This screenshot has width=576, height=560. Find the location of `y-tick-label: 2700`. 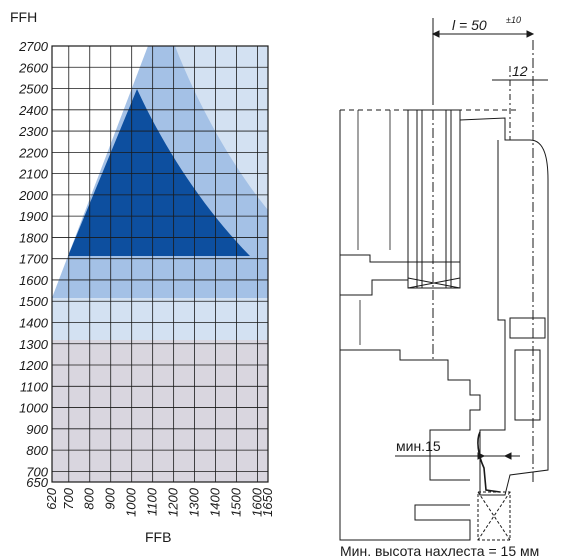

y-tick-label: 2700 is located at coordinates (33, 46).